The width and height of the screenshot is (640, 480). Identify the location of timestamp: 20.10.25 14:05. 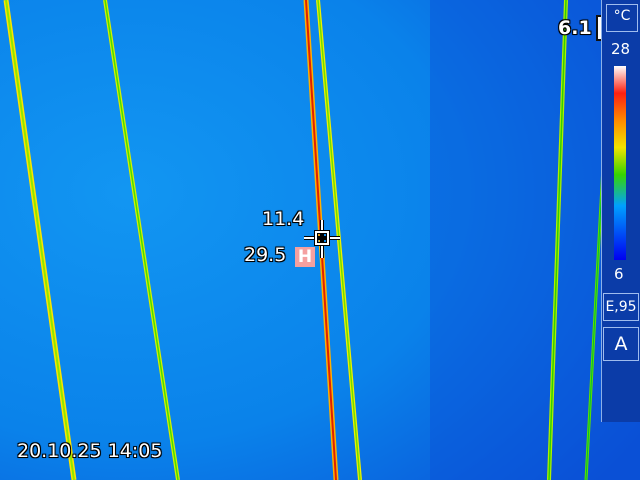
(90, 451).